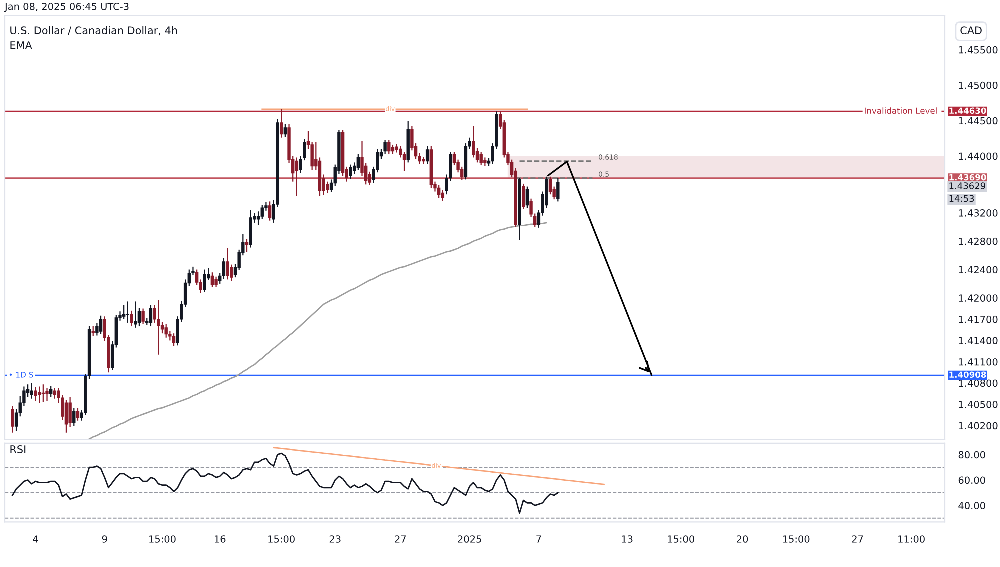  What do you see at coordinates (978, 242) in the screenshot?
I see `y-tick-label: 1.42800` at bounding box center [978, 242].